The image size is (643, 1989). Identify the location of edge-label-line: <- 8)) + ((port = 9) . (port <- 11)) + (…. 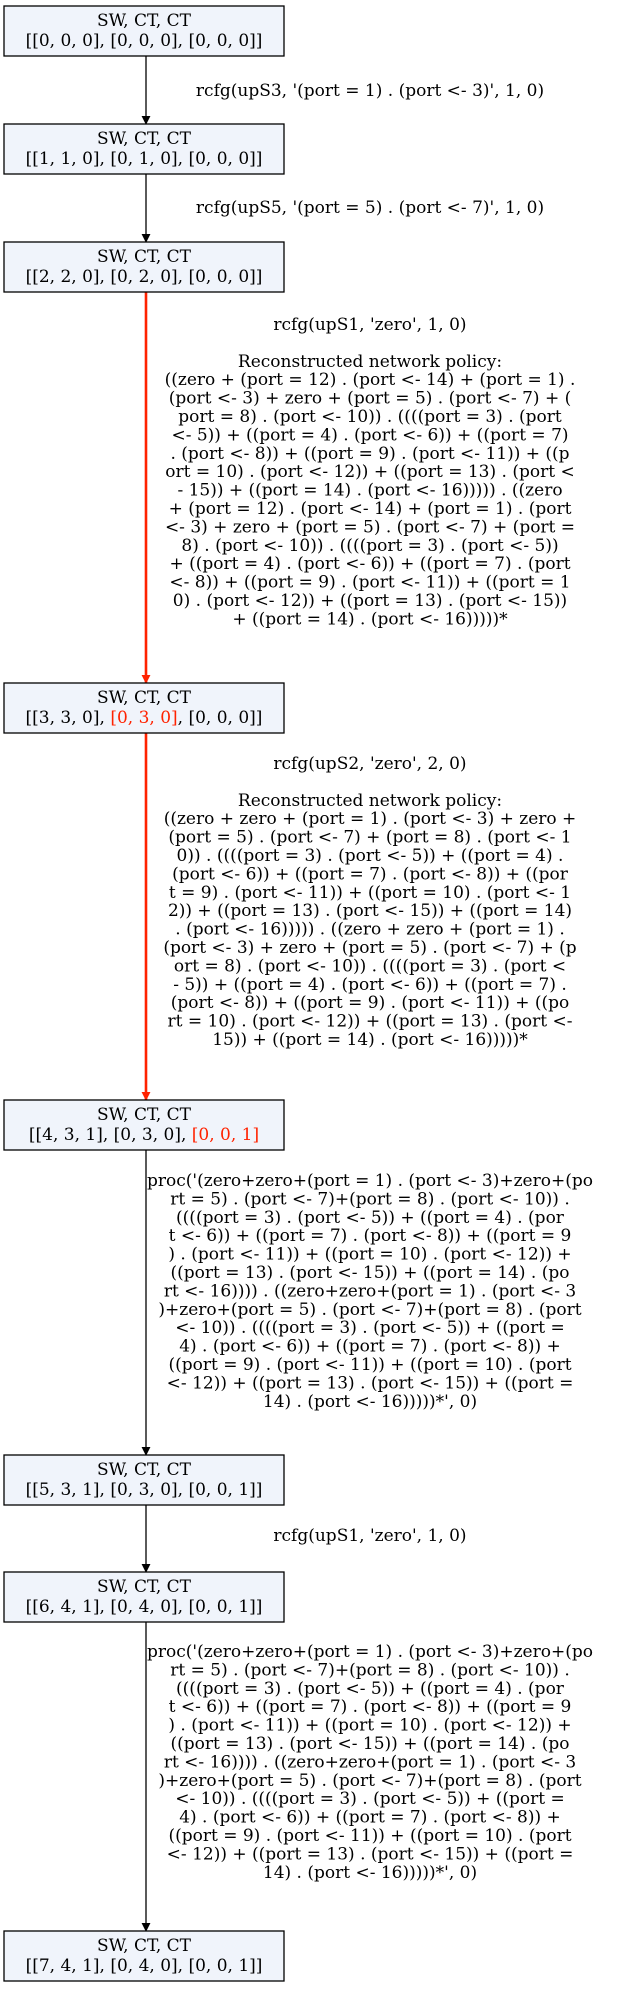
(369, 583).